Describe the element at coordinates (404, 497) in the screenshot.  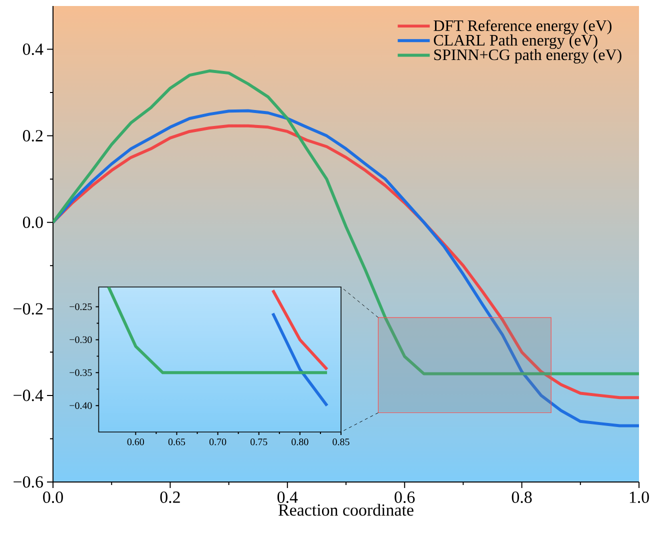
I see `x-tick-label: 0.6` at that location.